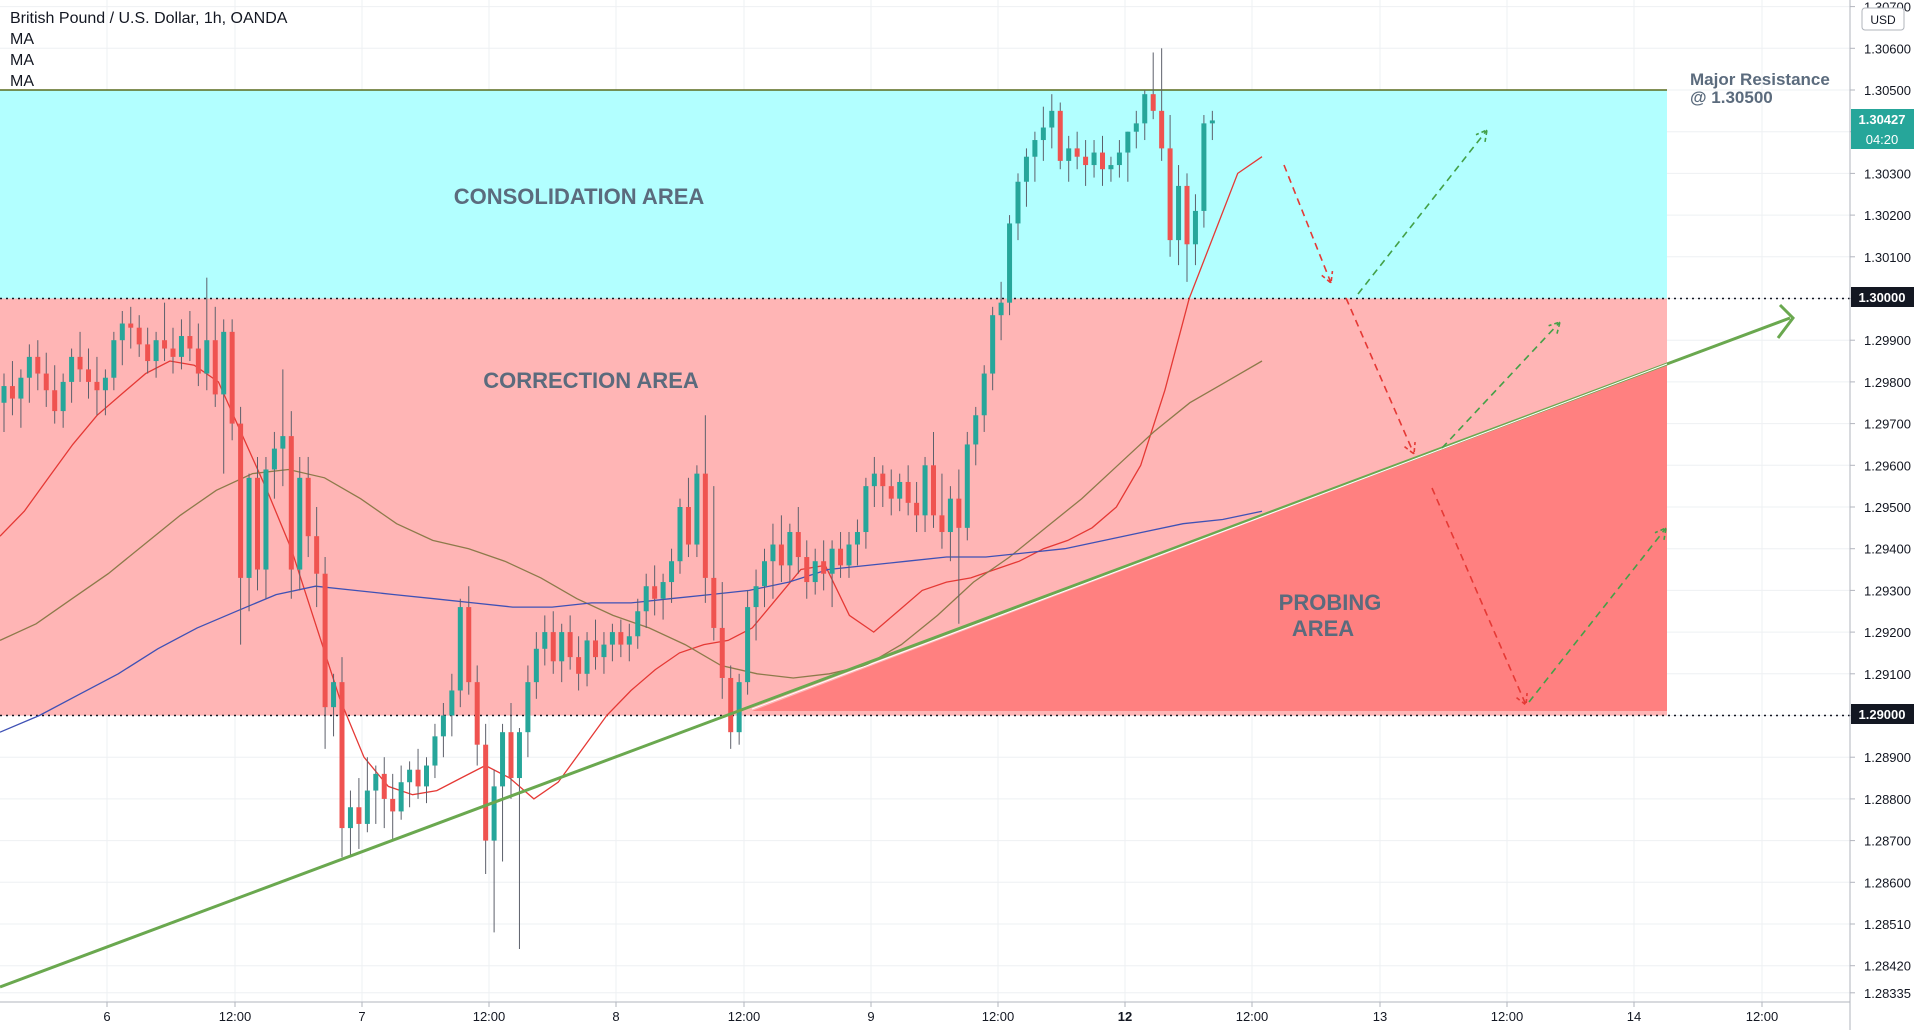 The width and height of the screenshot is (1920, 1030). What do you see at coordinates (1887, 90) in the screenshot?
I see `price-tick-label-2: 1.30500` at bounding box center [1887, 90].